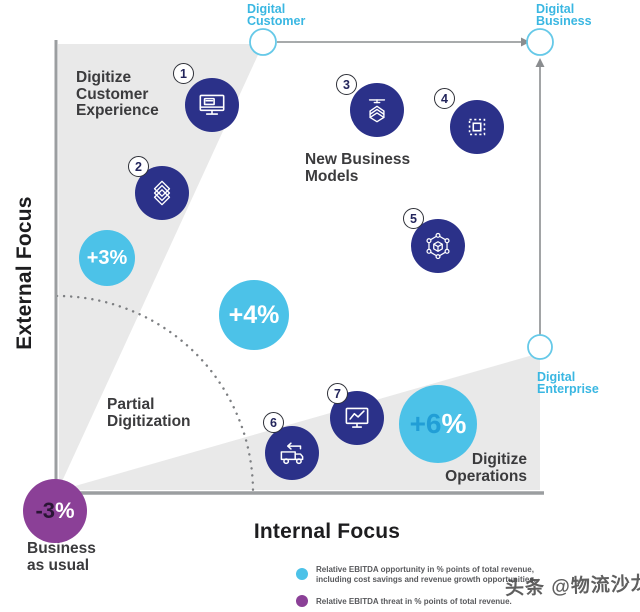  I want to click on digital-business-label: Digital Business, so click(564, 15).